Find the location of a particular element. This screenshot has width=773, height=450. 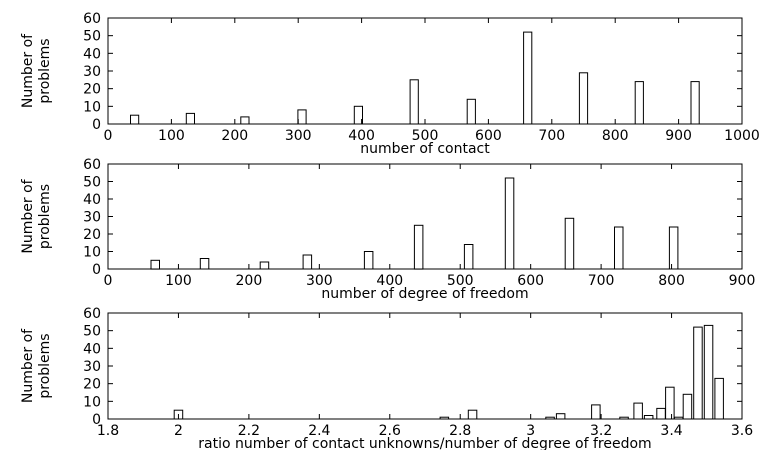

x-tick-label: 2.8 is located at coordinates (460, 431).